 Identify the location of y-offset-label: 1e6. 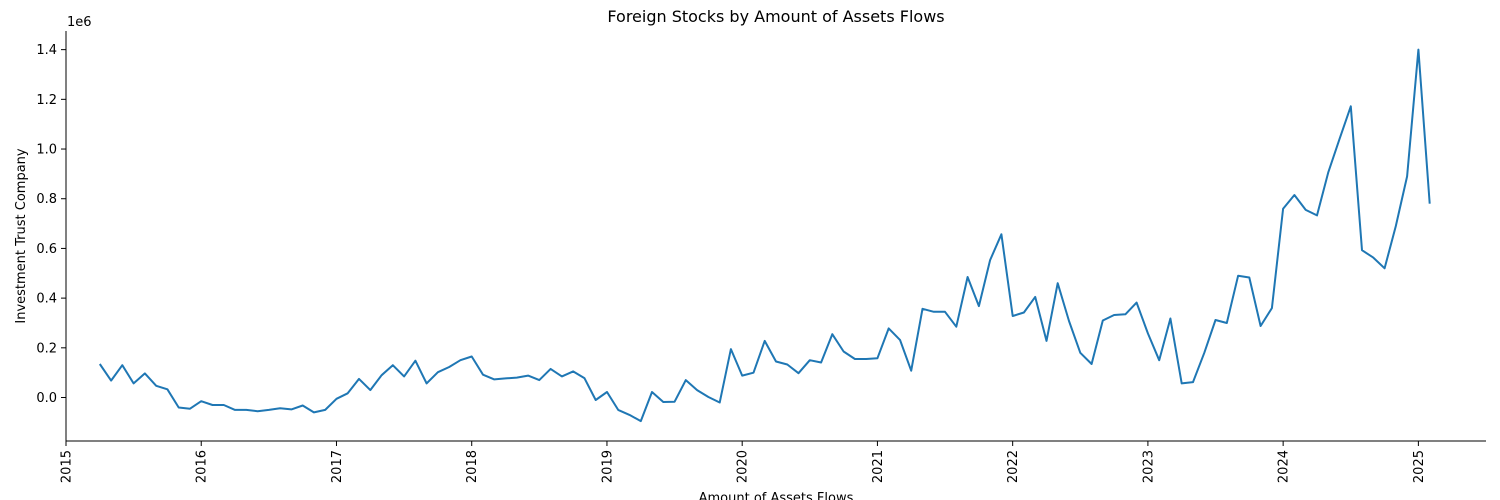
(79, 22).